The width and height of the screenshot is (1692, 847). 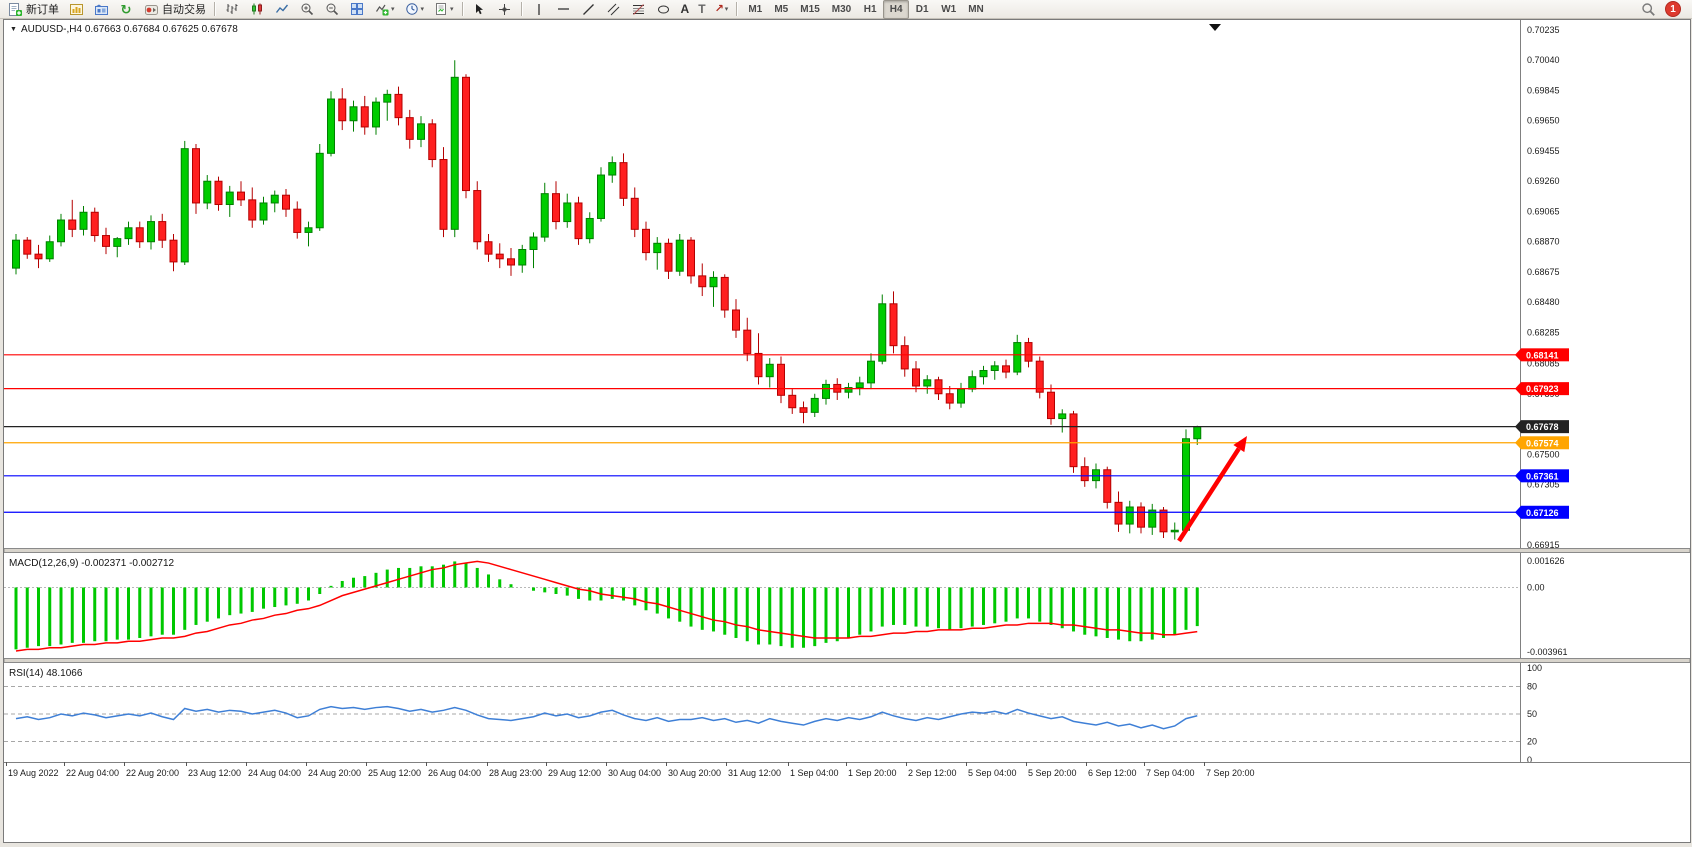 What do you see at coordinates (515, 773) in the screenshot?
I see `time-axis-label: 28 Aug 23:00` at bounding box center [515, 773].